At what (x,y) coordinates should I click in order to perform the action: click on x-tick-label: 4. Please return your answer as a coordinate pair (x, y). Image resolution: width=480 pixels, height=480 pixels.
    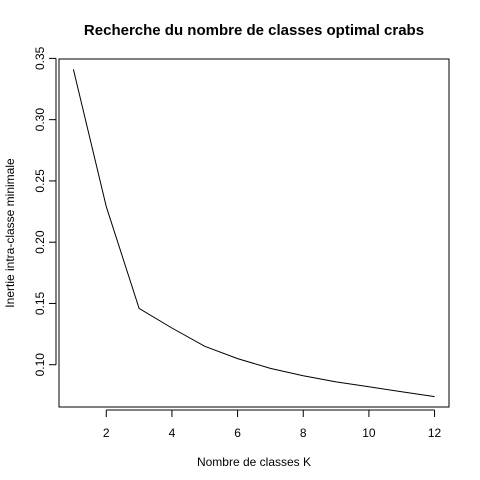
    Looking at the image, I should click on (172, 433).